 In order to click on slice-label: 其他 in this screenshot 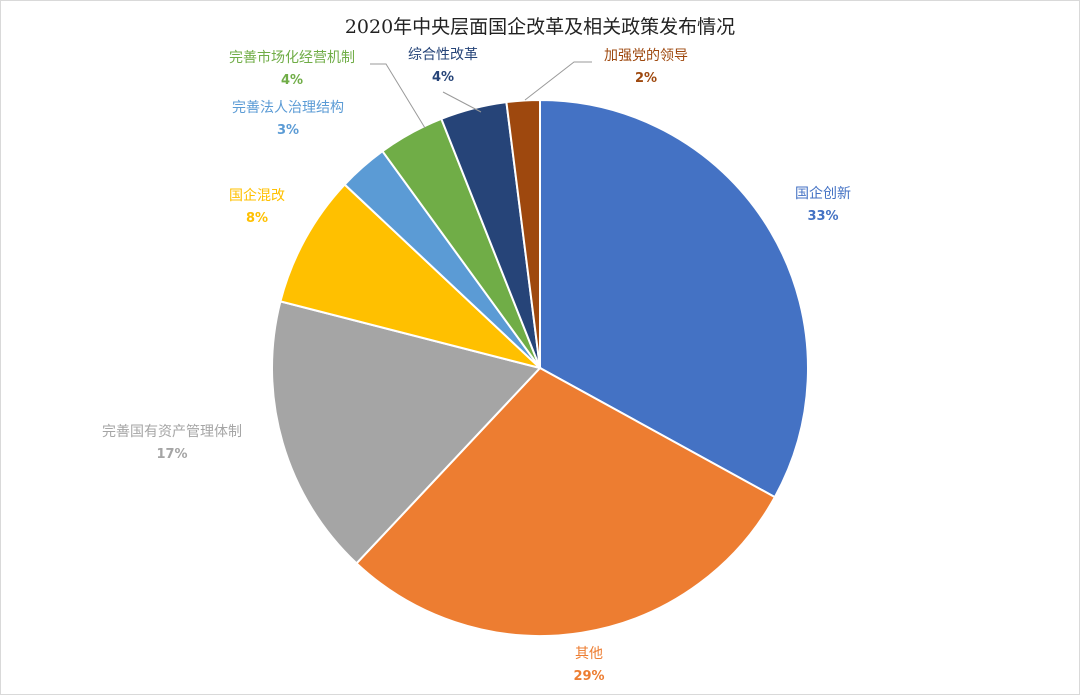, I will do `click(589, 654)`.